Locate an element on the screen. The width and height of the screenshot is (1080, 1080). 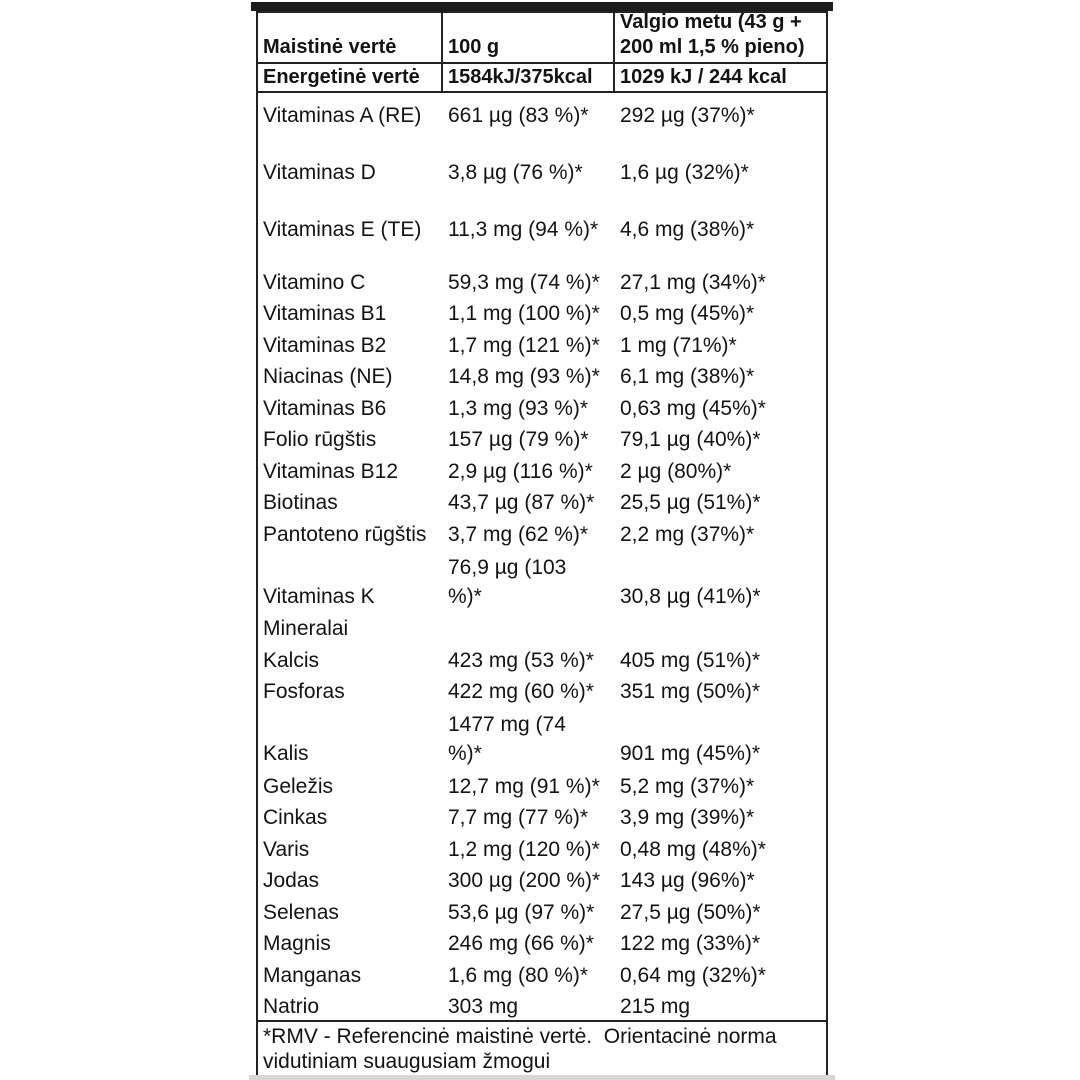
nutrient-label: Vitaminas B6 is located at coordinates (325, 408).